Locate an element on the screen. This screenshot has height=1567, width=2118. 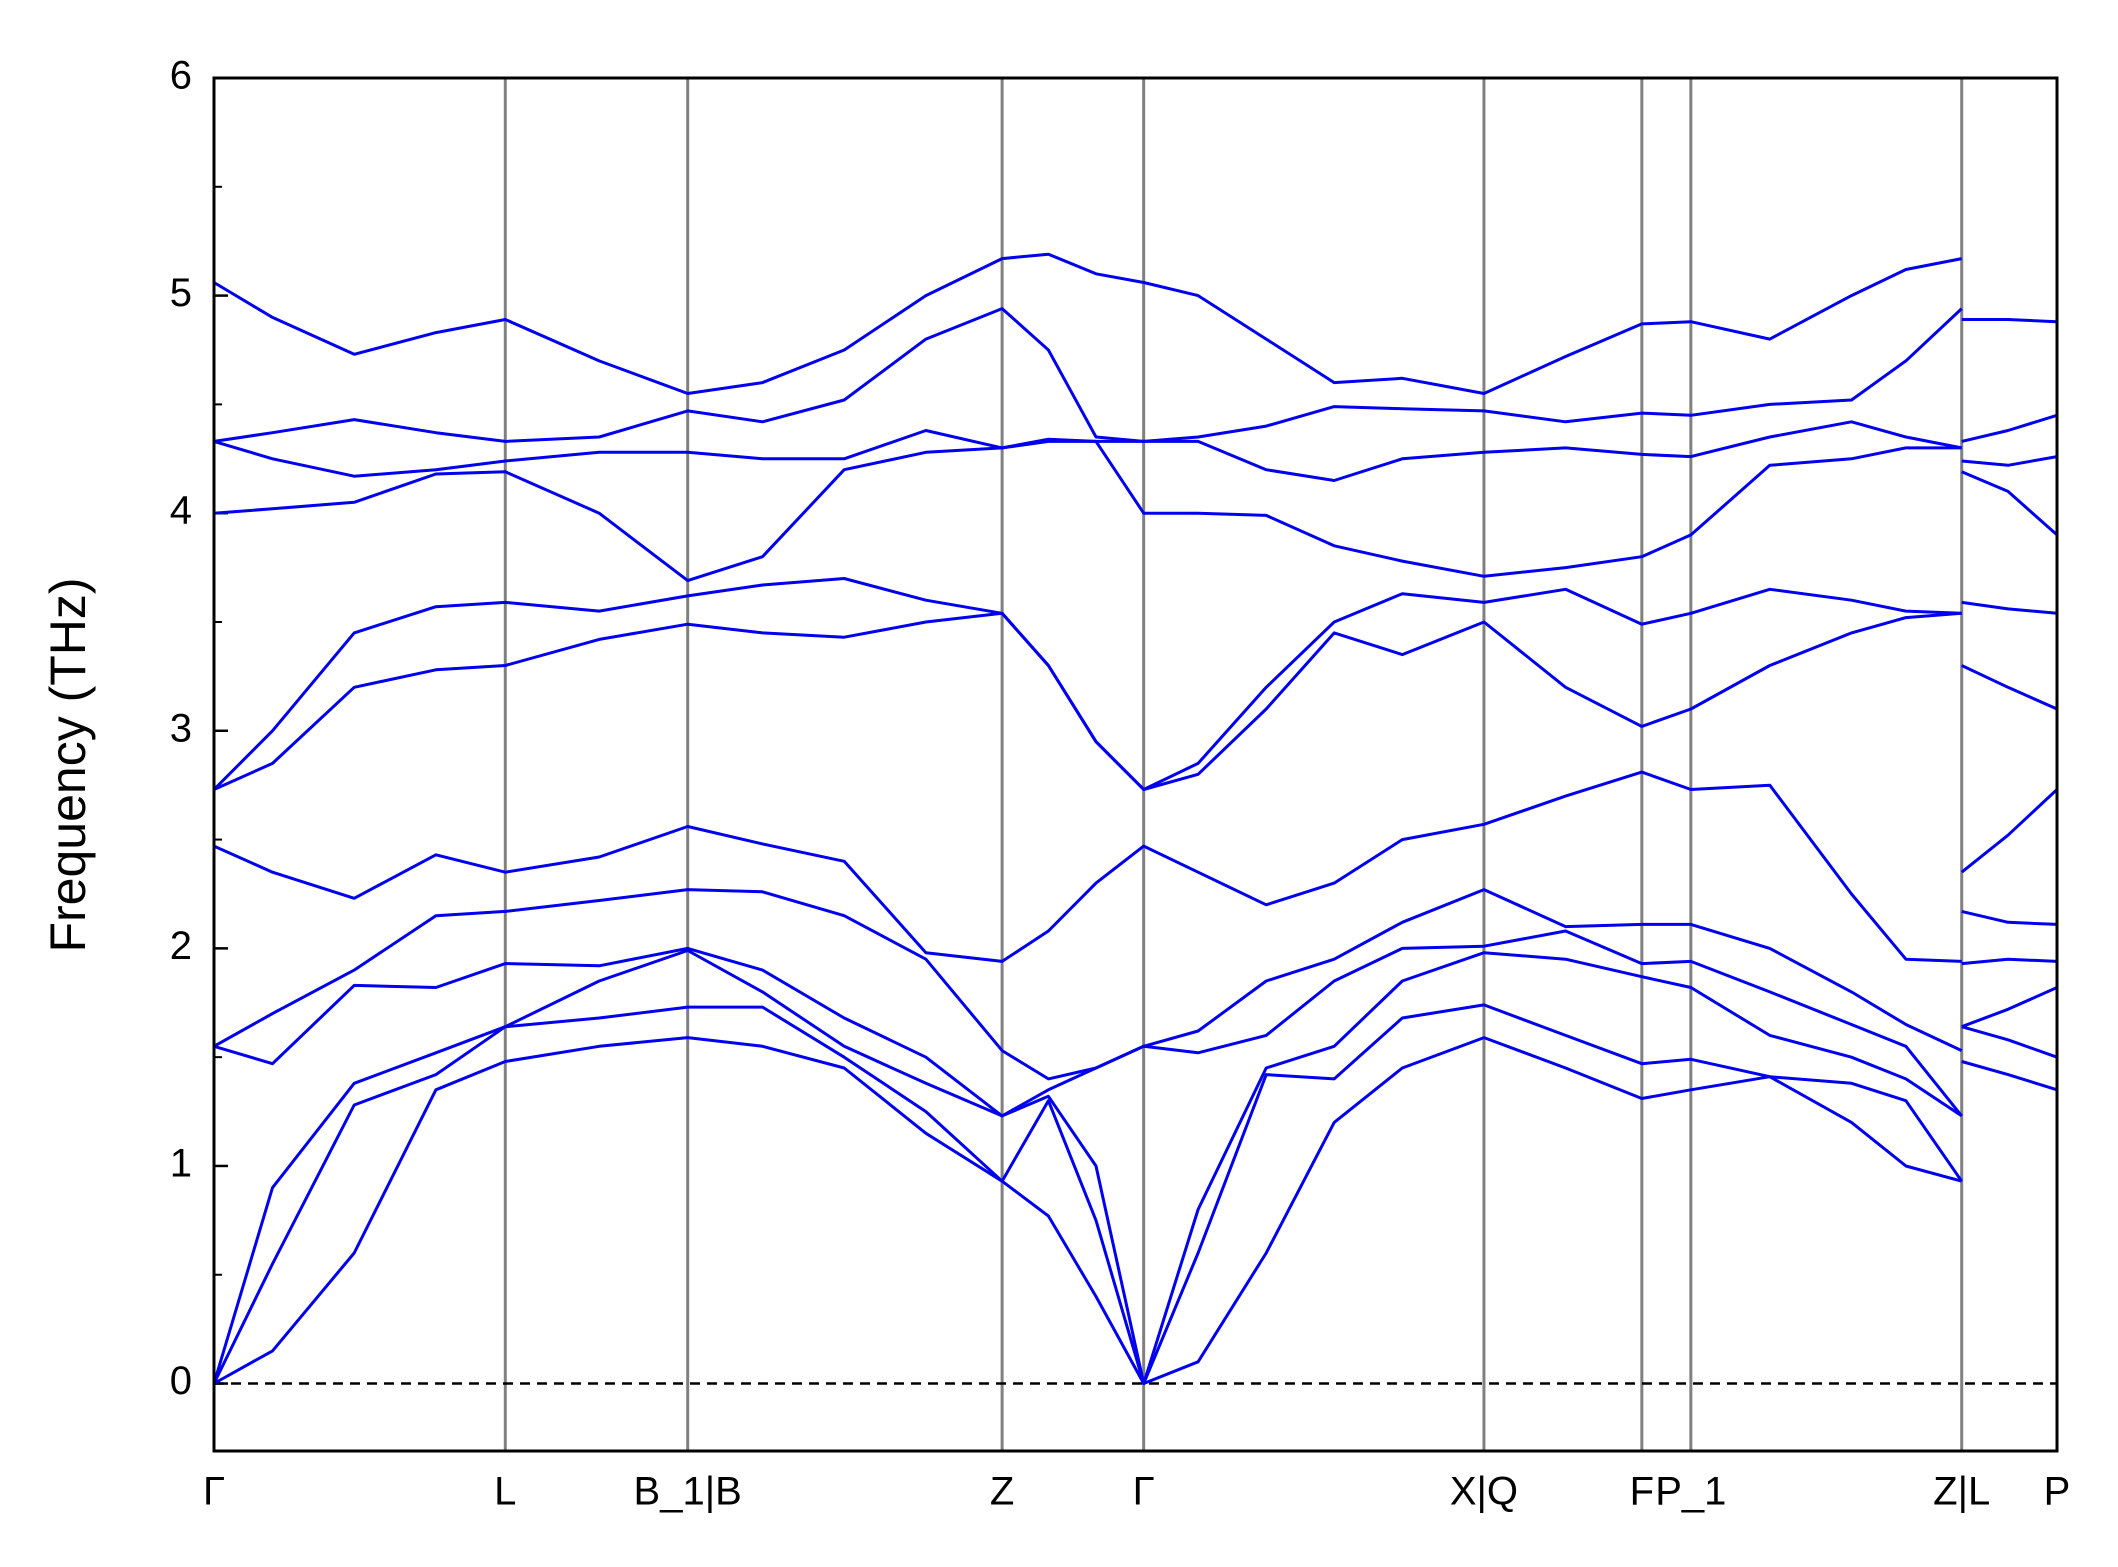
x-tick-label: L is located at coordinates (505, 1492).